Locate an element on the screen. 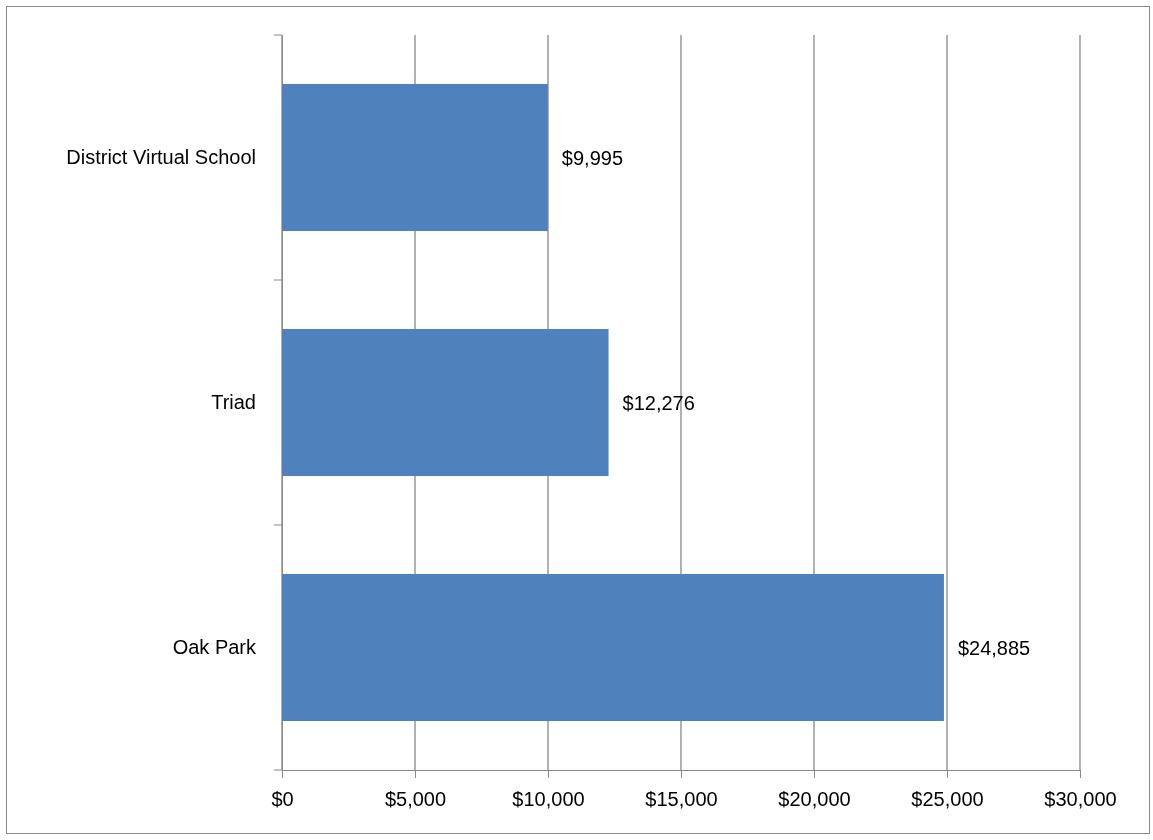  x-tick-label: $0 is located at coordinates (282, 799).